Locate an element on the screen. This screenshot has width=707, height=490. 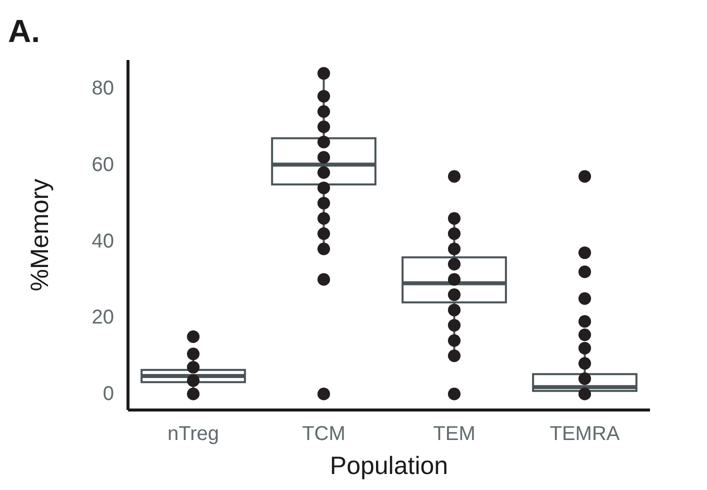
x-tick-label: TCM is located at coordinates (324, 434).